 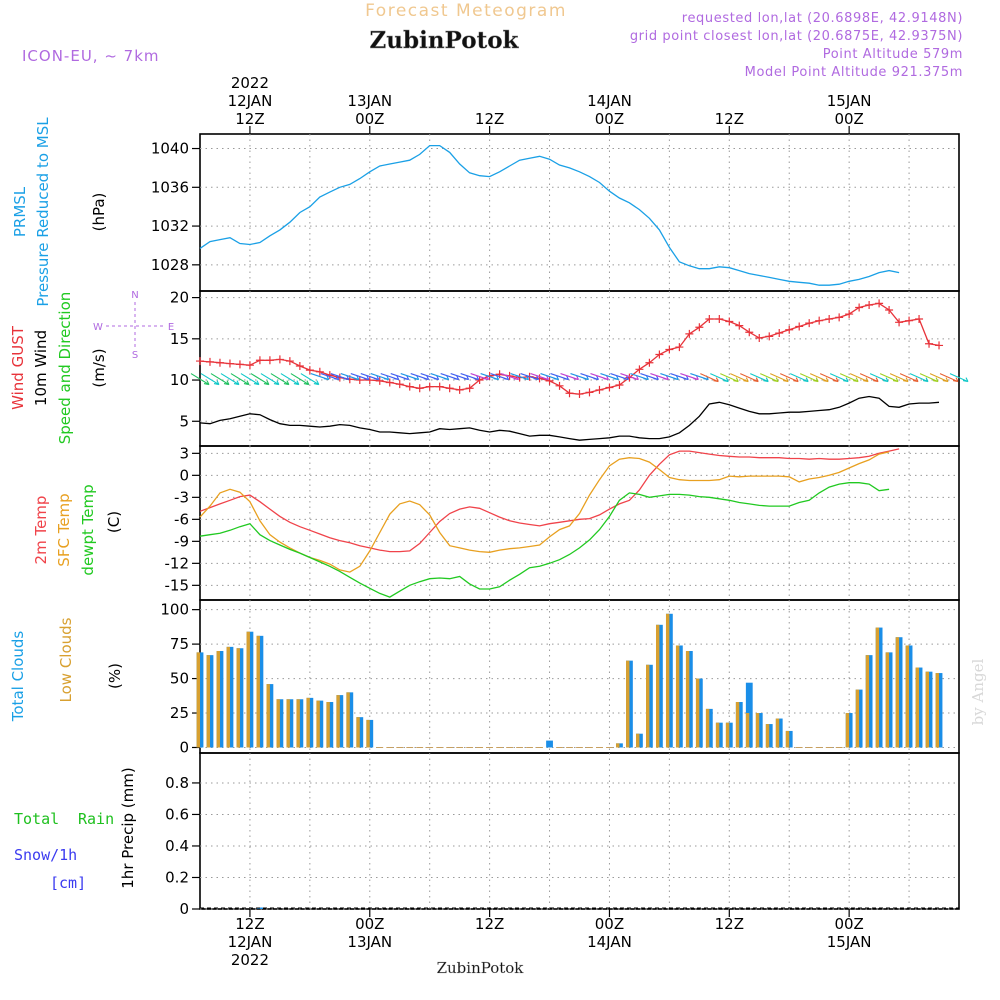 What do you see at coordinates (893, 54) in the screenshot?
I see `point-altitude: Point Altitude 579m` at bounding box center [893, 54].